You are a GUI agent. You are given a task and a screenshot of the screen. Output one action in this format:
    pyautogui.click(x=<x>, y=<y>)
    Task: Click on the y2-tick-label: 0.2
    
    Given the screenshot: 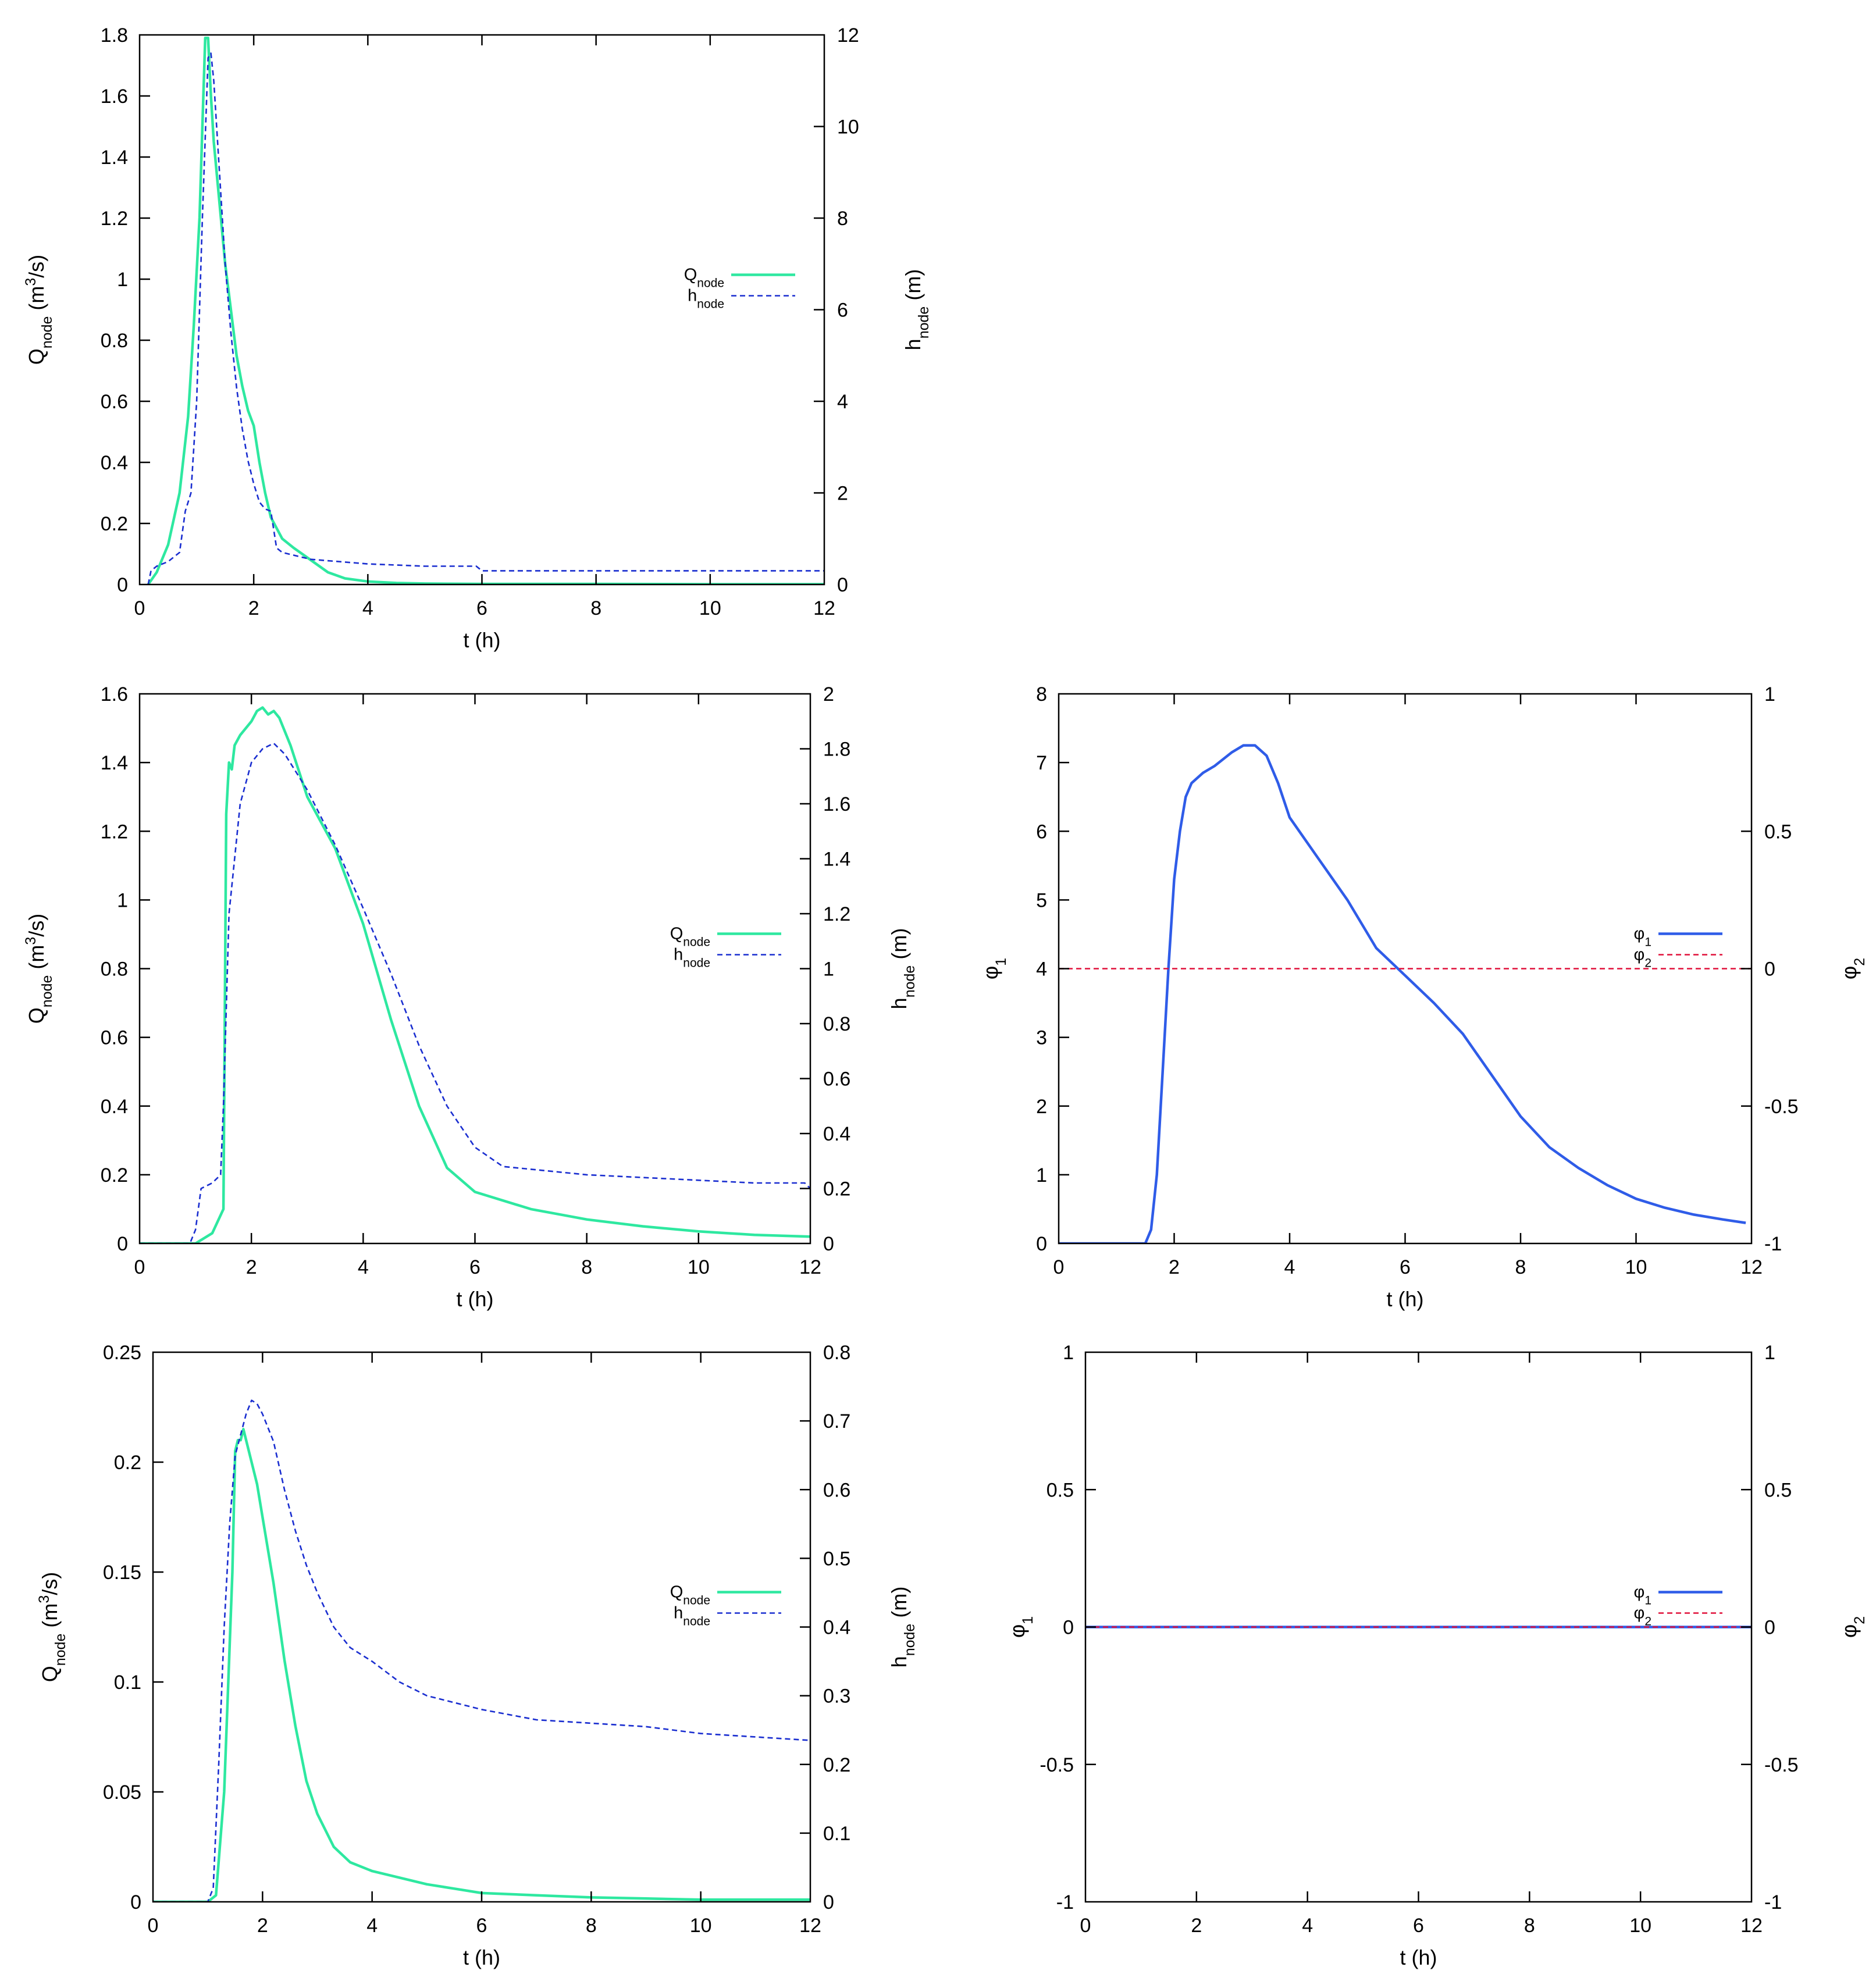 What is the action you would take?
    pyautogui.click(x=837, y=1189)
    